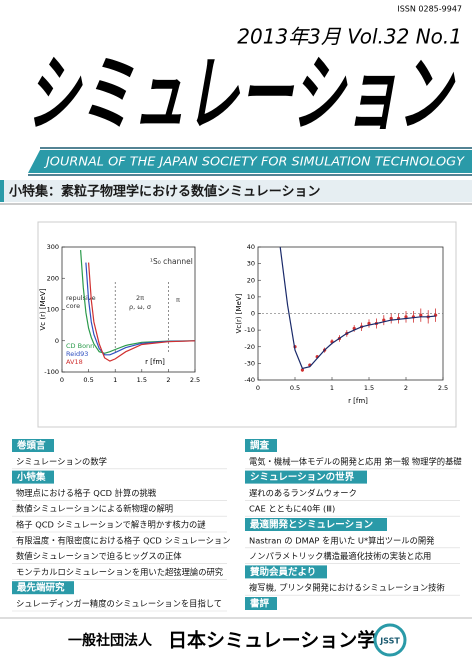 This screenshot has width=472, height=662. What do you see at coordinates (429, 9) in the screenshot?
I see `issn: ISSN 0285-9947` at bounding box center [429, 9].